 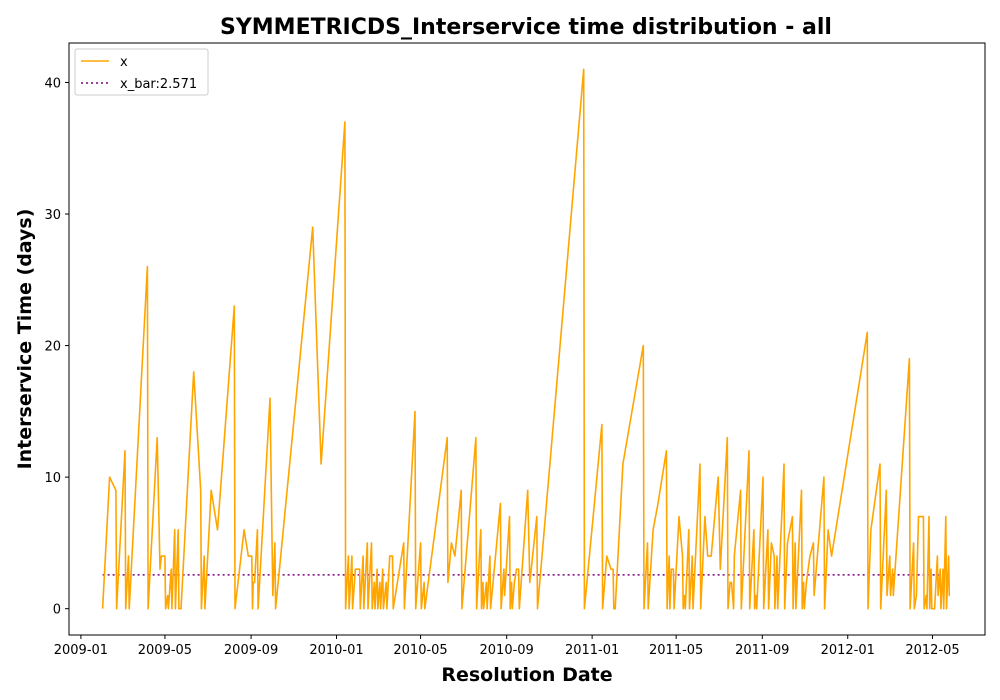 I want to click on y-axis-ticks: 0 10 20 30 40, so click(x=56, y=347).